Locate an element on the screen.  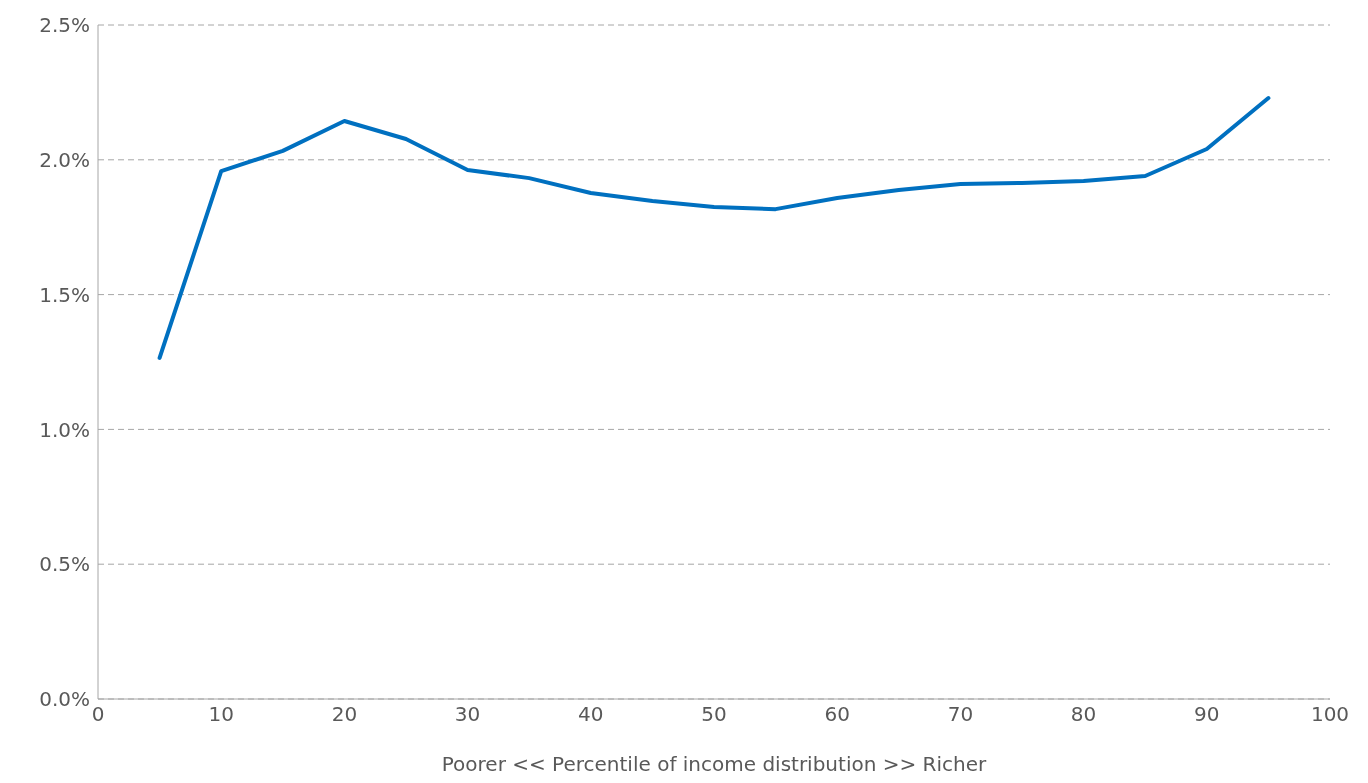
x-tick-label: 30 is located at coordinates (467, 714).